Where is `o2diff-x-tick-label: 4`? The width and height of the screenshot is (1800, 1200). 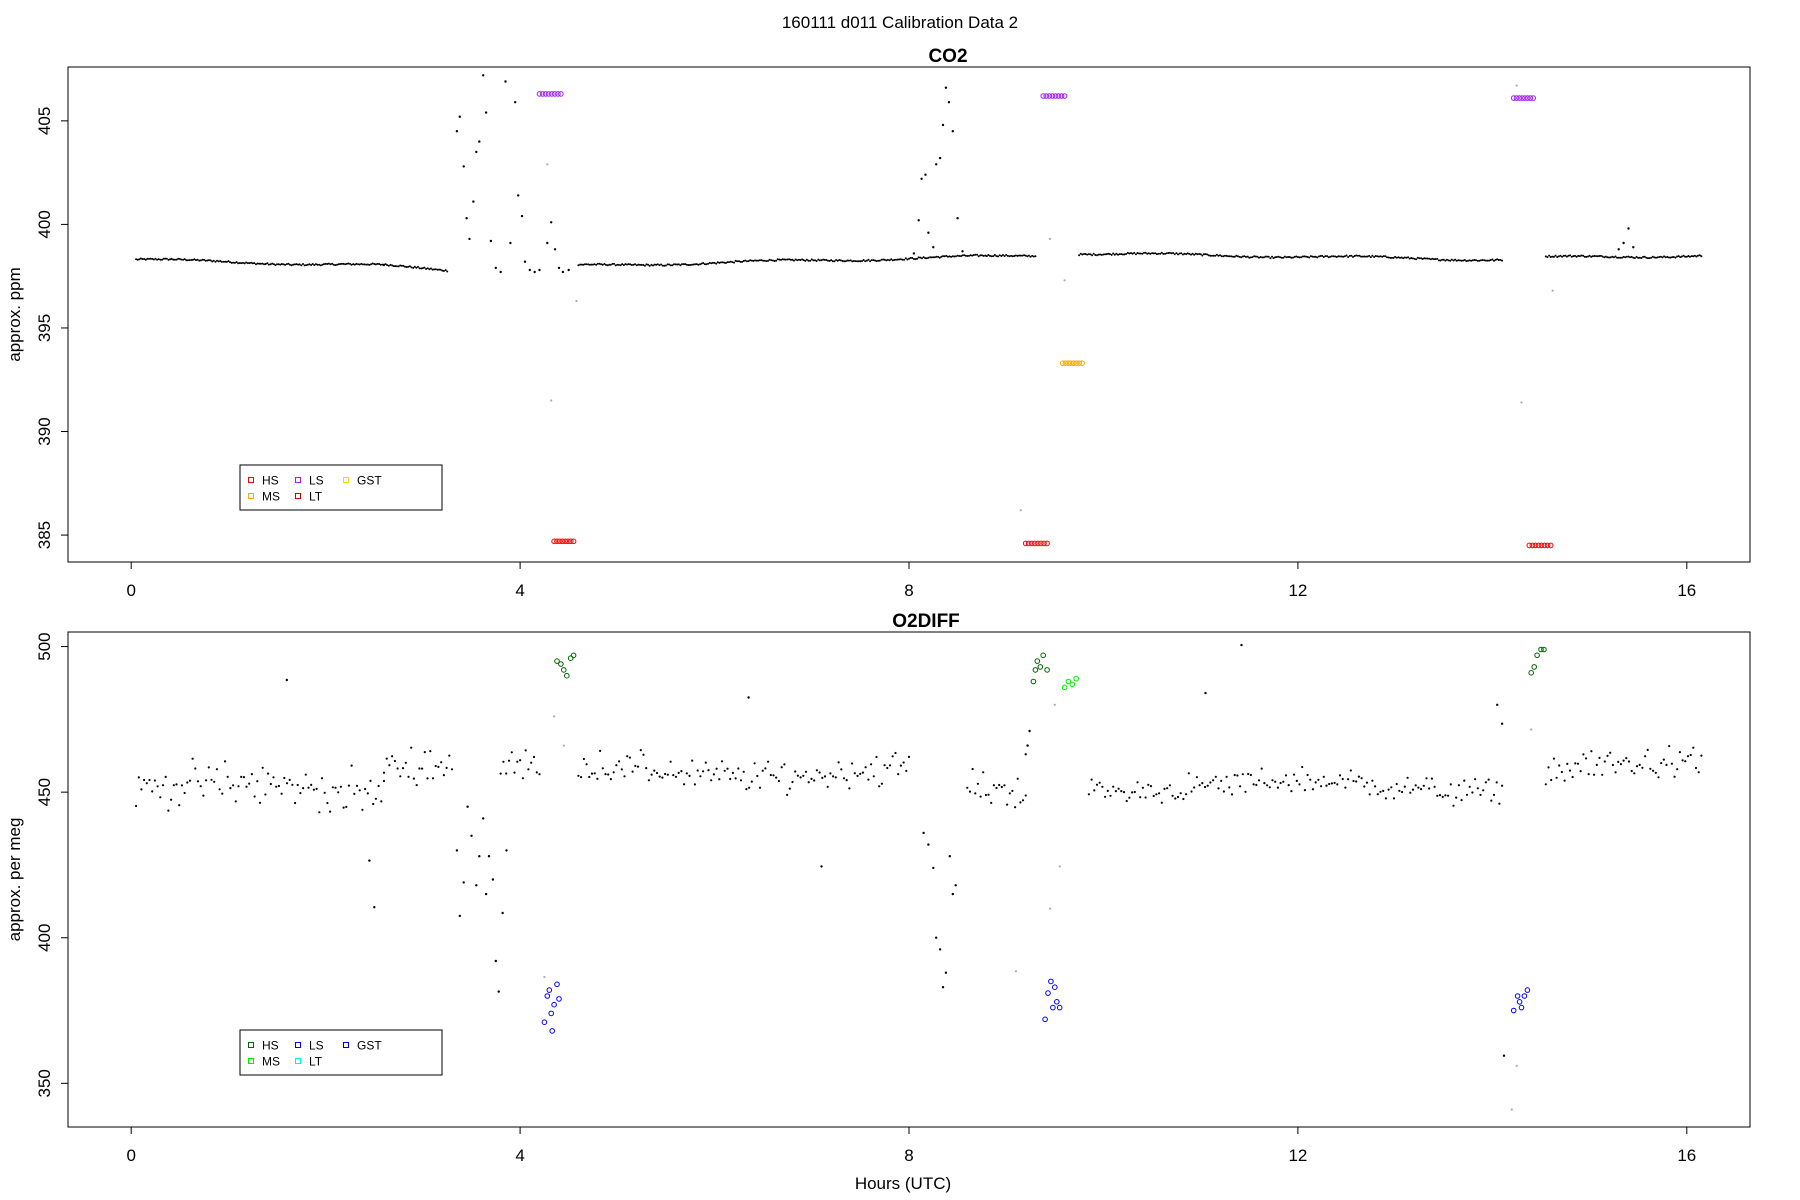 o2diff-x-tick-label: 4 is located at coordinates (519, 1155).